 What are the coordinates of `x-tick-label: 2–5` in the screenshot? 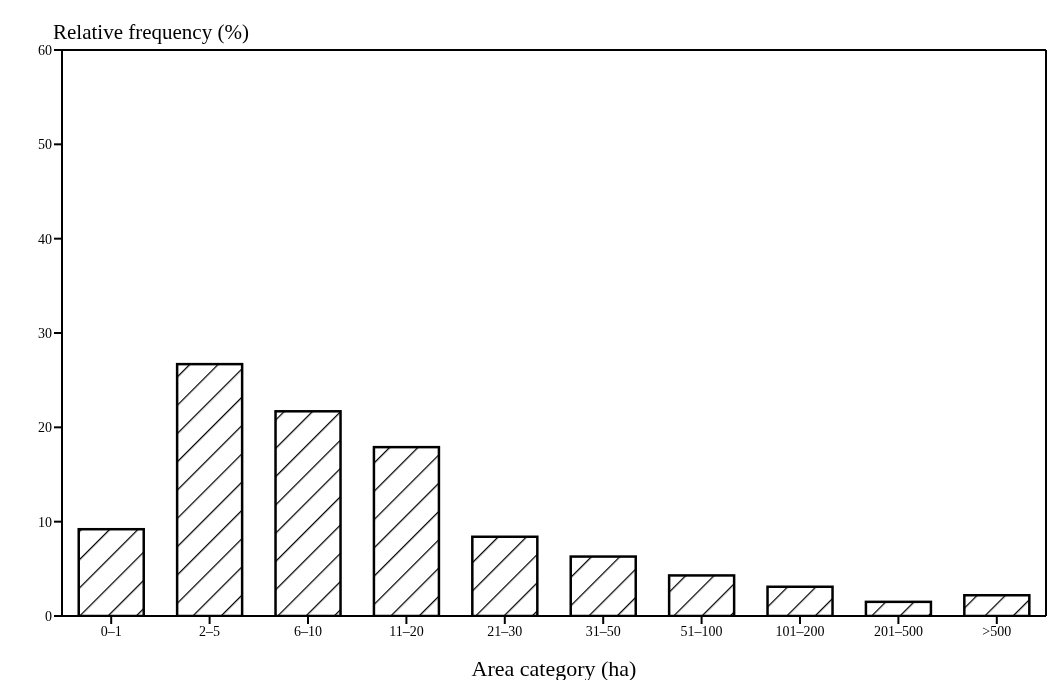 It's located at (210, 631).